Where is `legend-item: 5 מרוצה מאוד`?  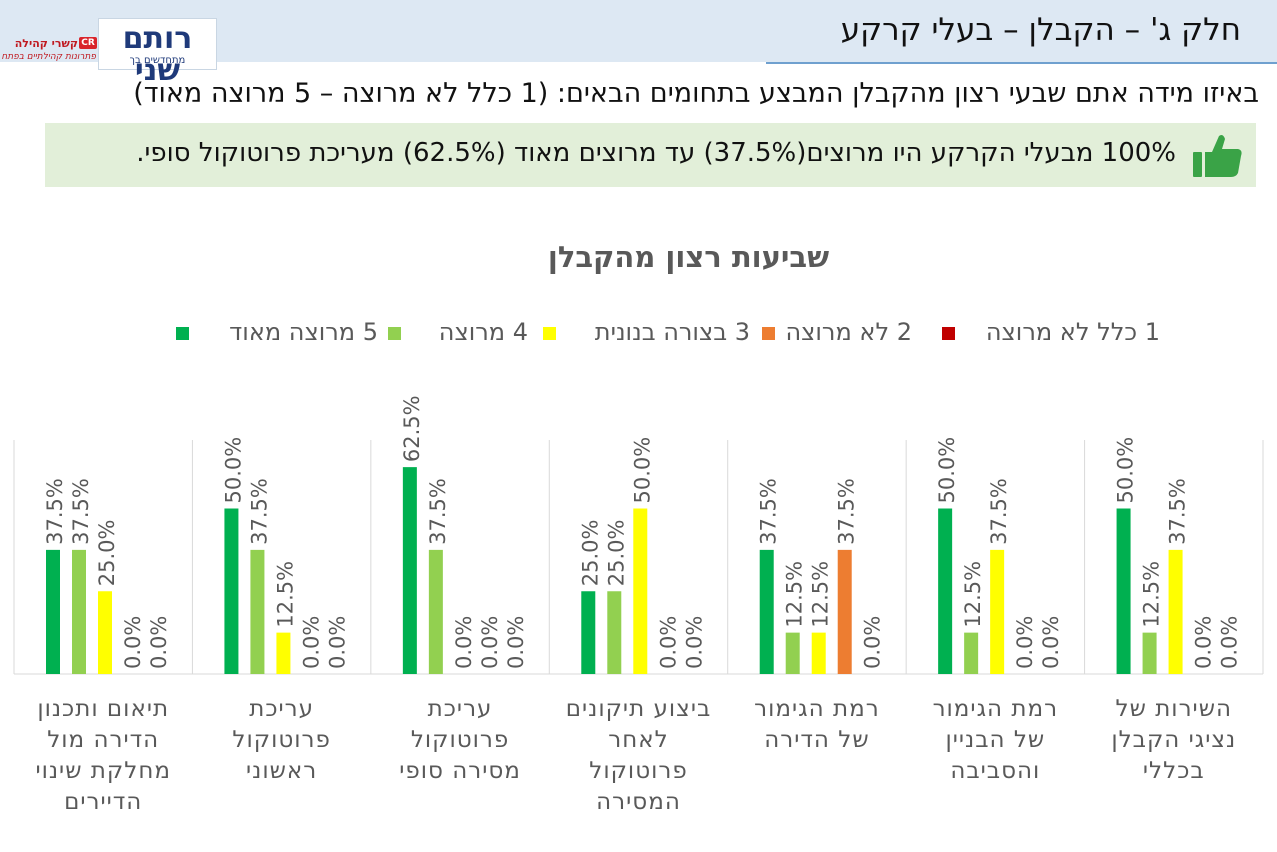 legend-item: 5 מרוצה מאוד is located at coordinates (278, 335).